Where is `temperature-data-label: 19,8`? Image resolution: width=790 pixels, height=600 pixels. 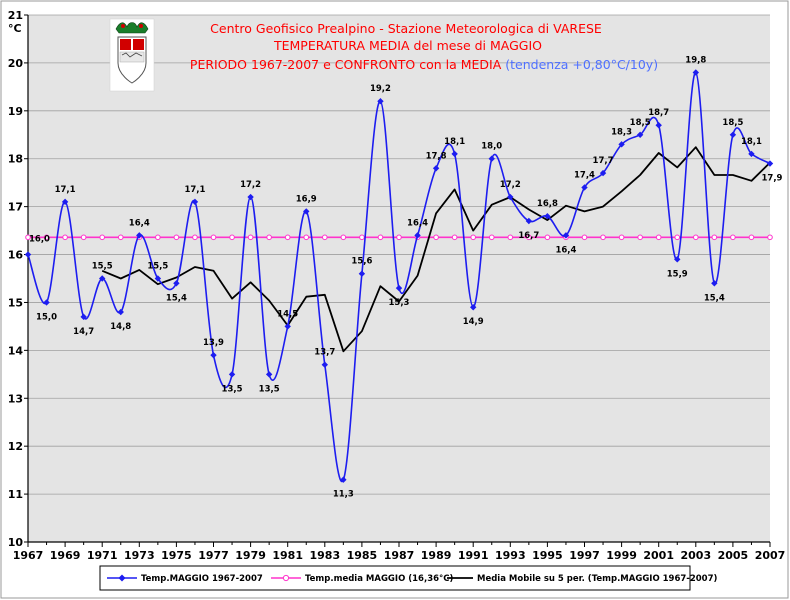
temperature-data-label: 19,8 is located at coordinates (695, 60).